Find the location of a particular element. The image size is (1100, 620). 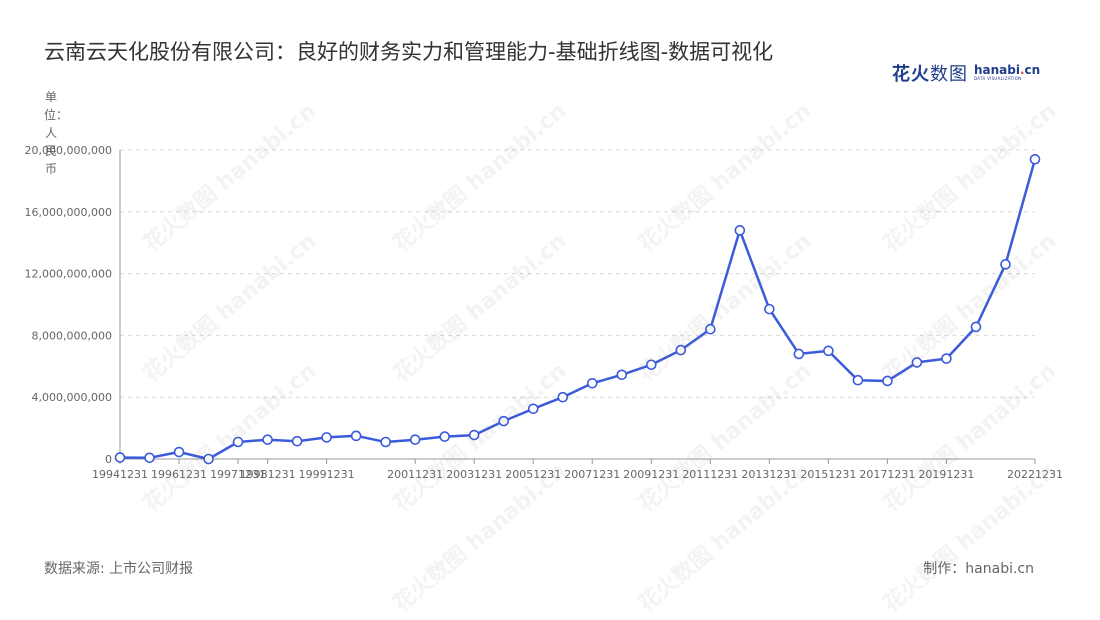

data-source-note: 数据来源: 上市公司财报 is located at coordinates (119, 569).